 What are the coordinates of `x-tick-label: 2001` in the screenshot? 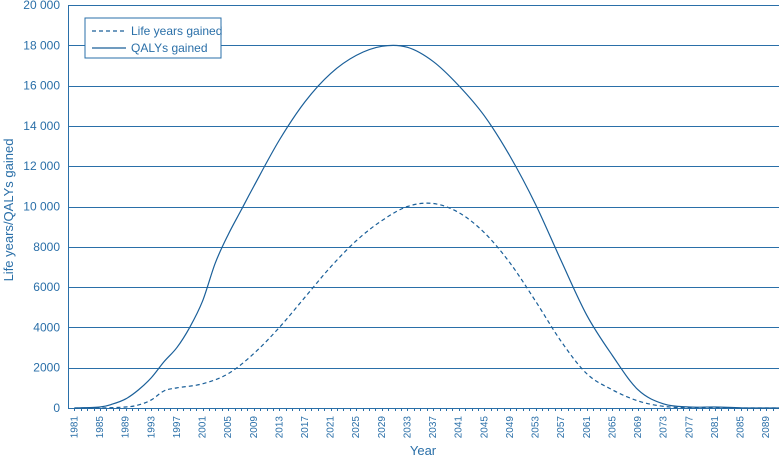 It's located at (203, 427).